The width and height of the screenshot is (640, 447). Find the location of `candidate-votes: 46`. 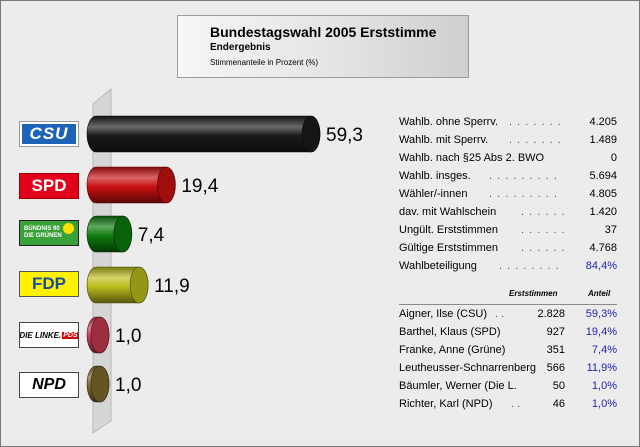

candidate-votes: 46 is located at coordinates (558, 404).